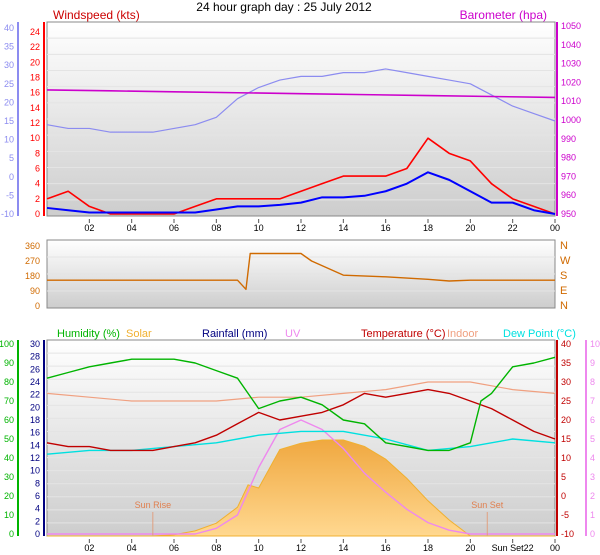 The image size is (600, 555). Describe the element at coordinates (9, 401) in the screenshot. I see `y-tick-label: 70` at that location.